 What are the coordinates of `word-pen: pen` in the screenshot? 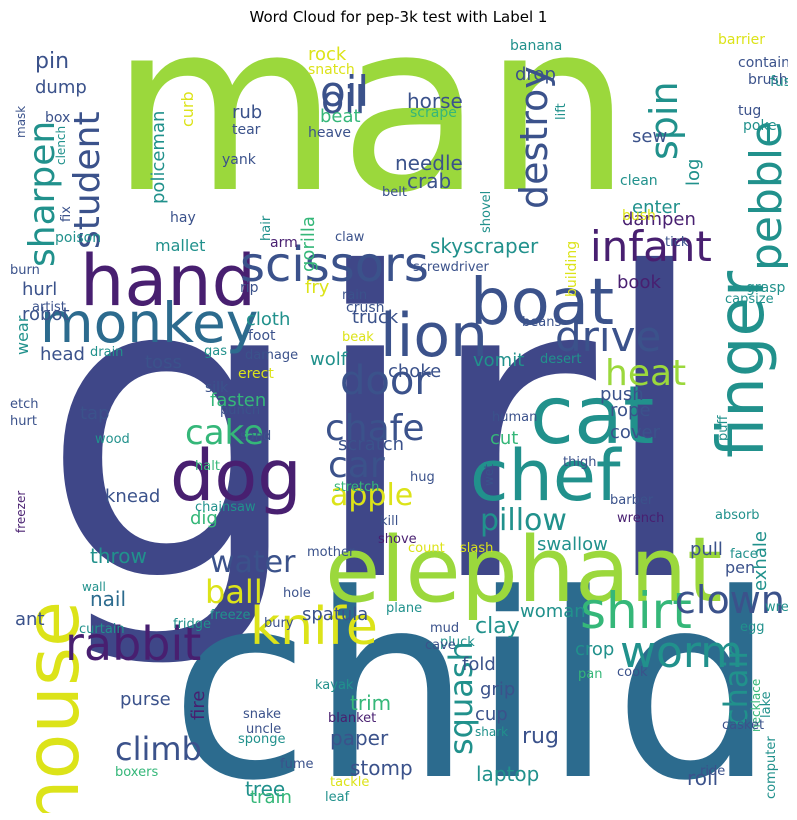 It's located at (740, 567).